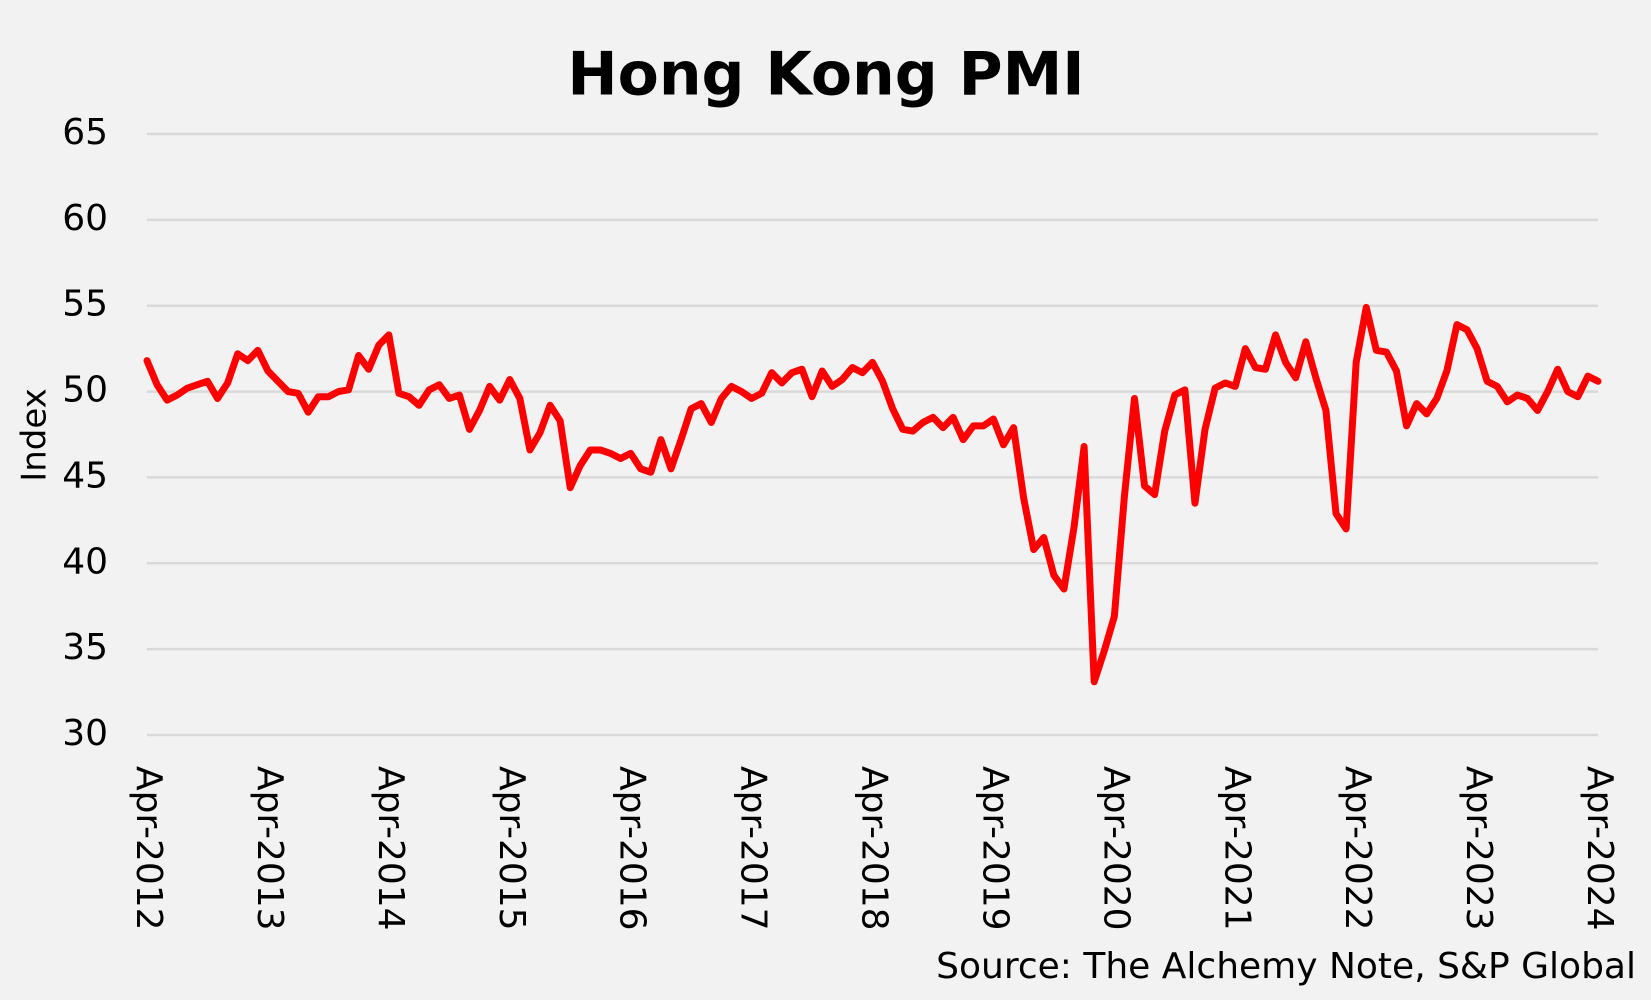  Describe the element at coordinates (1599, 848) in the screenshot. I see `x-tick-label: Apr-2024` at that location.